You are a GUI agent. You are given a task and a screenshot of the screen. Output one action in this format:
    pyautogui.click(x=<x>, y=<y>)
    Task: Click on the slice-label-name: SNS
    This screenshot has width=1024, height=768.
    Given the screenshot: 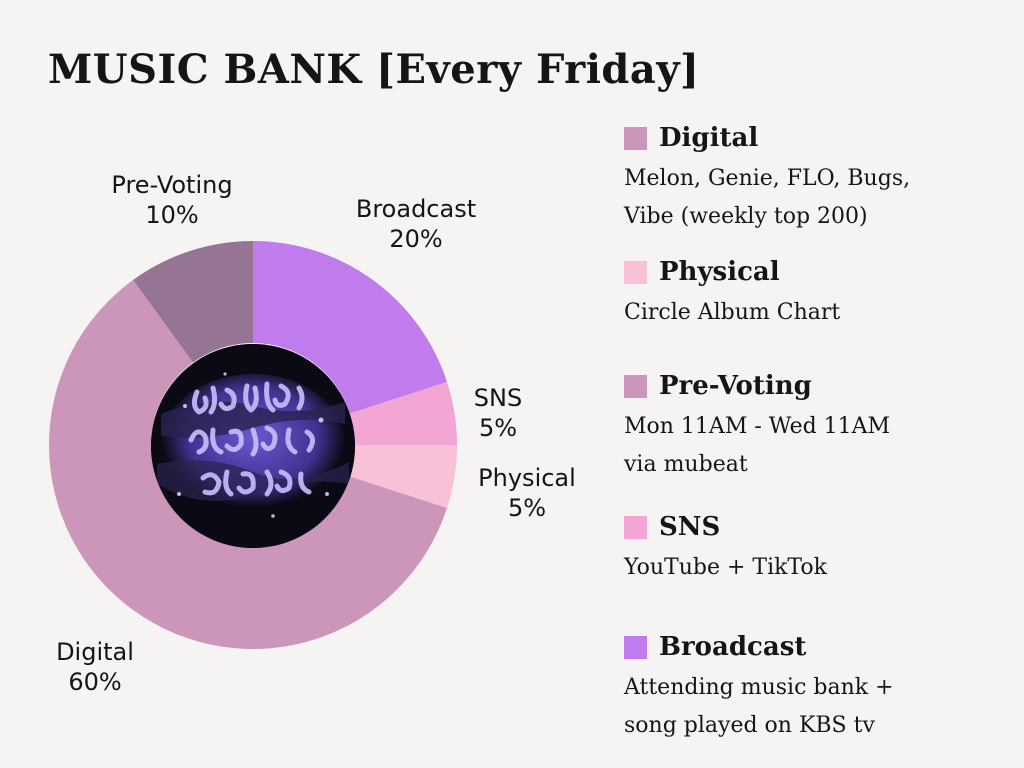 What is the action you would take?
    pyautogui.click(x=498, y=398)
    